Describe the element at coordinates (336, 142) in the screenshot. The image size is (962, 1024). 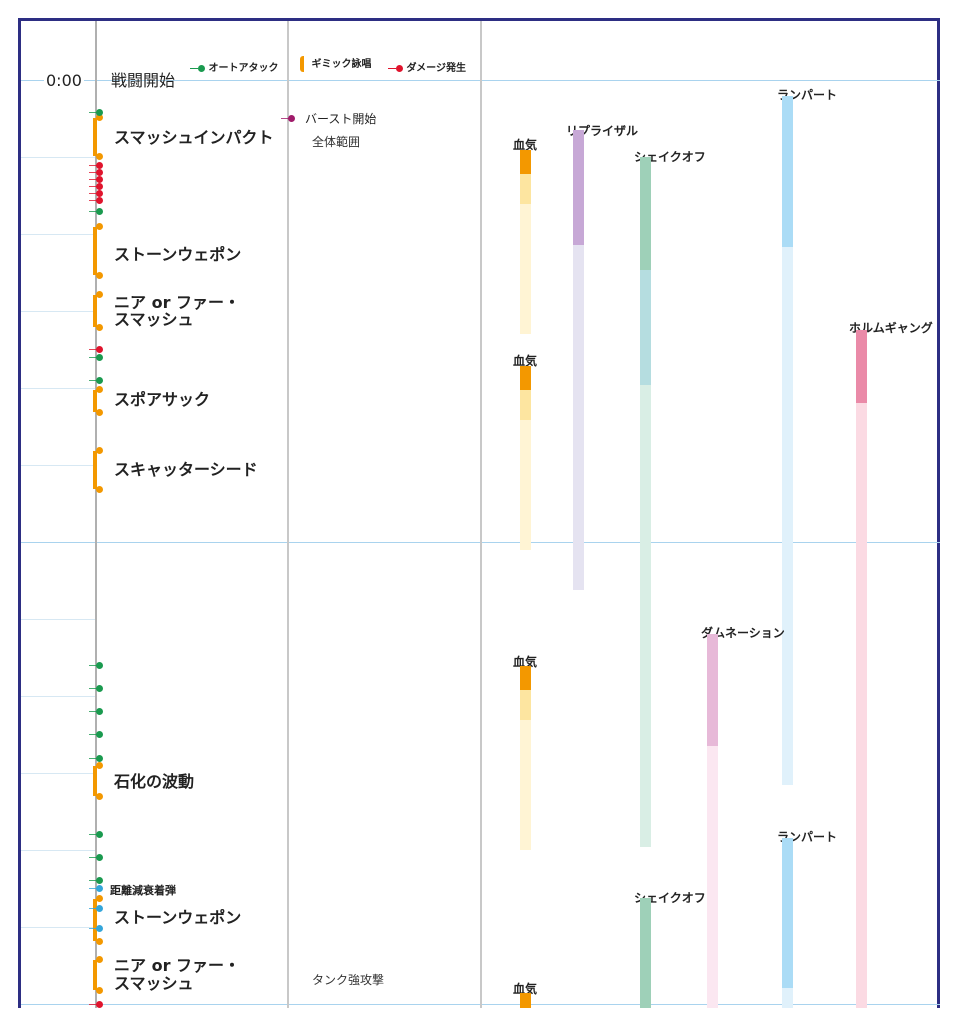
I see `note-full-range: 全体範囲` at that location.